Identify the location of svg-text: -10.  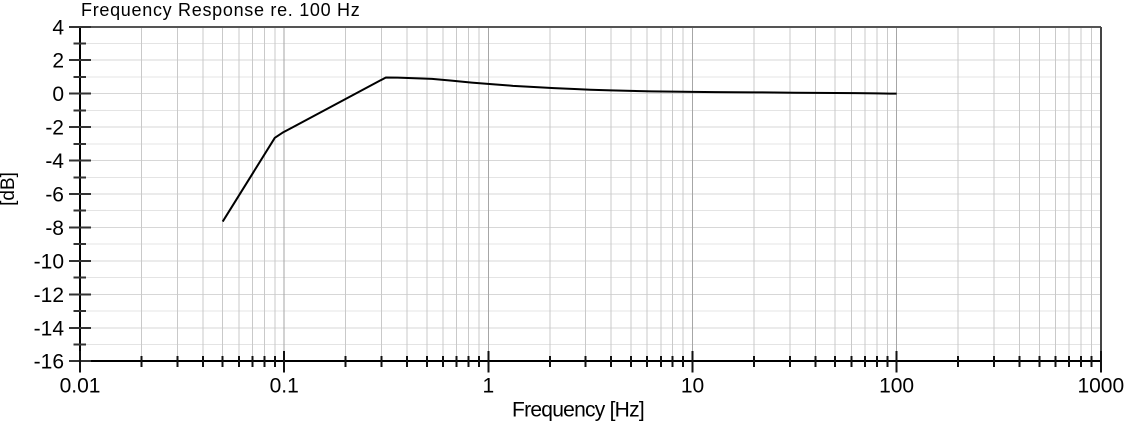
(49, 261).